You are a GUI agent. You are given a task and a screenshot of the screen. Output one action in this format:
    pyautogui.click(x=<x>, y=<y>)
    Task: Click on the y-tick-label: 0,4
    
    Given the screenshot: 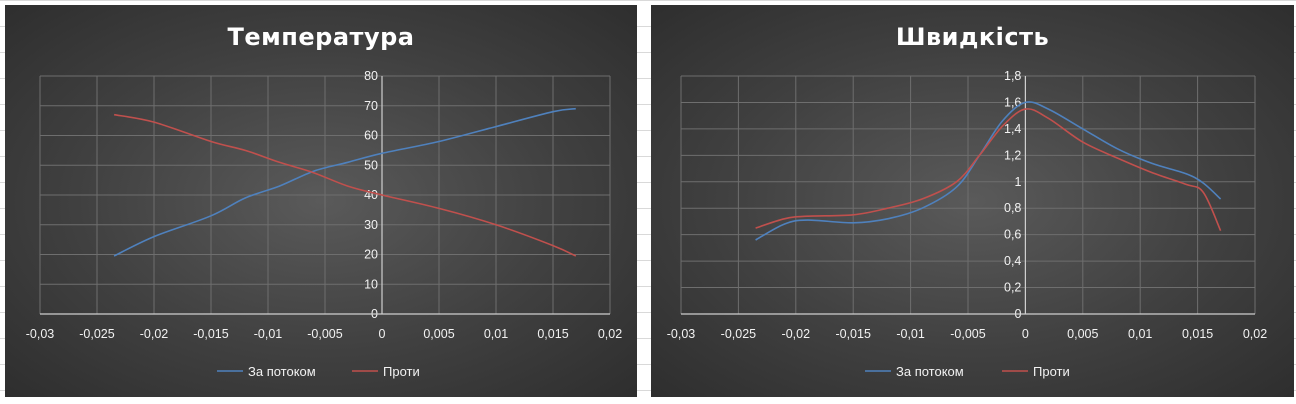 What is the action you would take?
    pyautogui.click(x=1012, y=261)
    